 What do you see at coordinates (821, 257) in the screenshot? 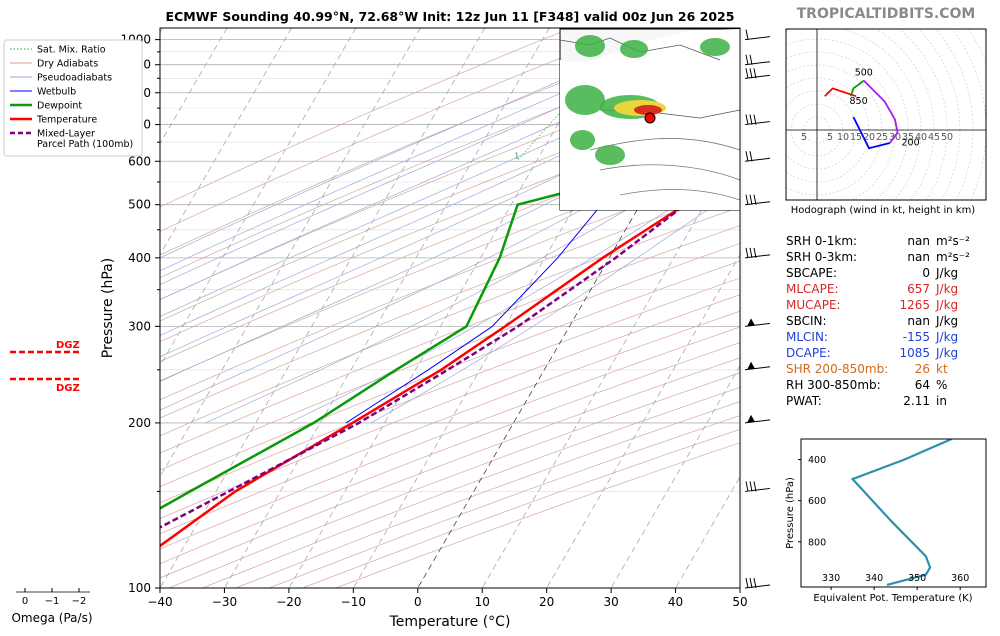
I see `stat-label-1: SRH 0-3km:` at bounding box center [821, 257].